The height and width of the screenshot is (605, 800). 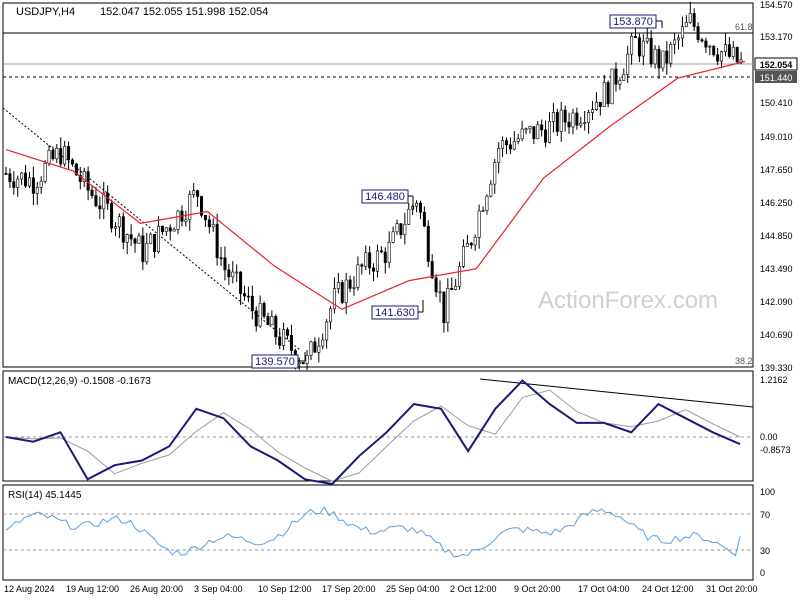 What do you see at coordinates (744, 27) in the screenshot?
I see `fib-upper-label: 61.8` at bounding box center [744, 27].